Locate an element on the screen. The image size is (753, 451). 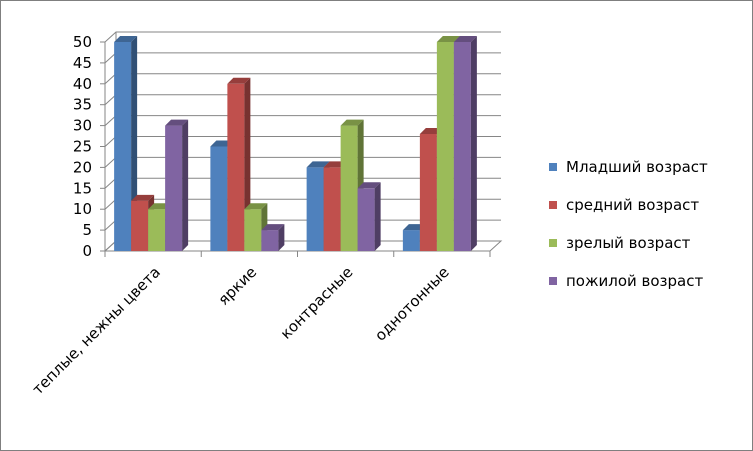
y-tick-label: 40 is located at coordinates (82, 84).